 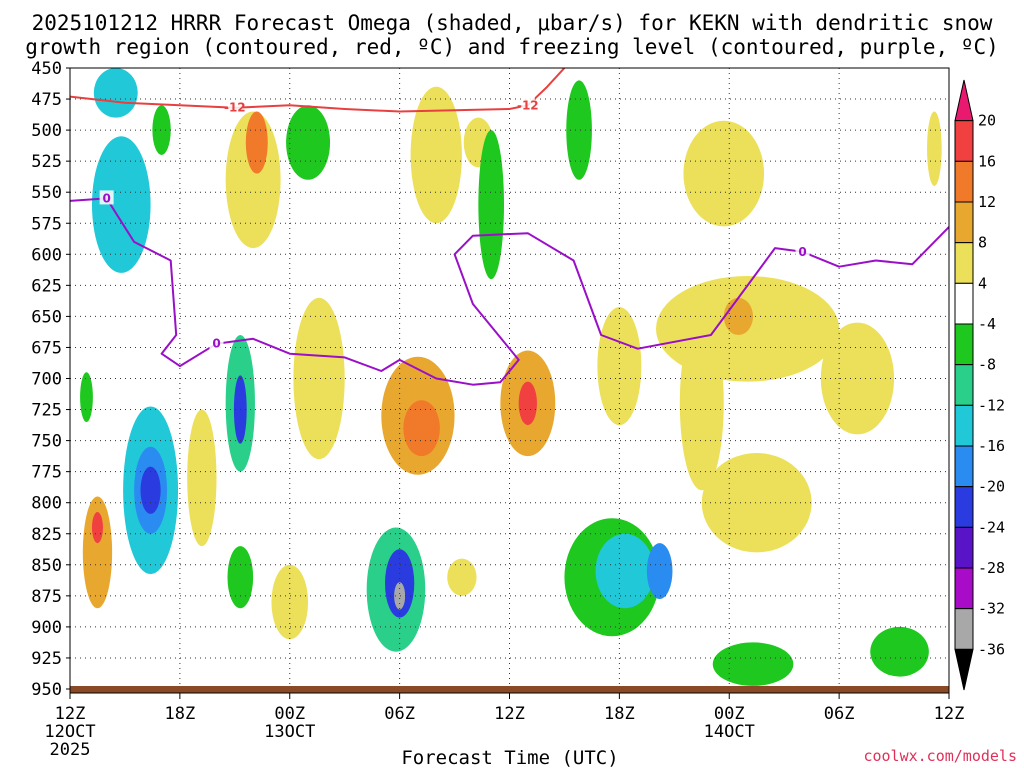 I want to click on y-tick-450: 450, so click(x=46, y=69).